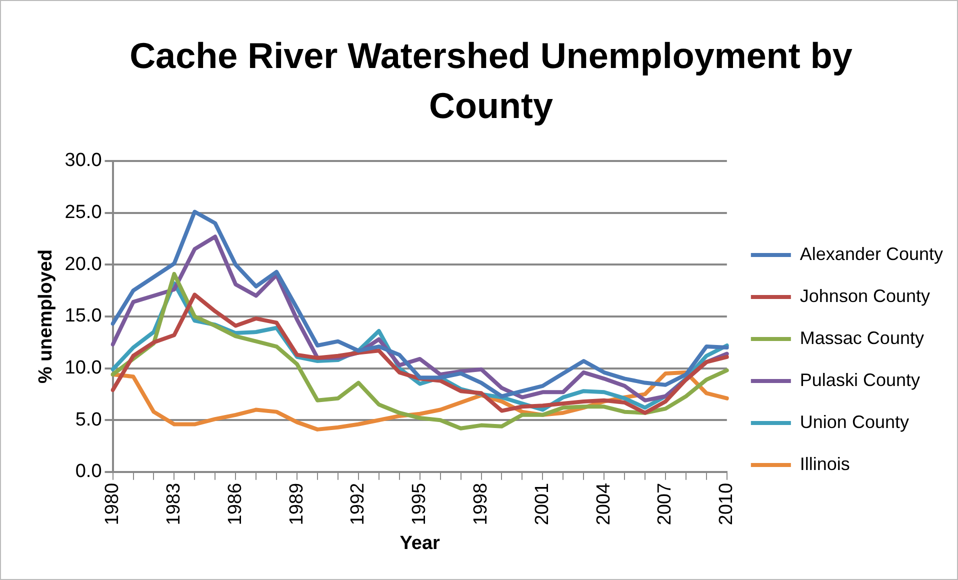 Image resolution: width=958 pixels, height=580 pixels. I want to click on x-tick-label: 2001, so click(542, 504).